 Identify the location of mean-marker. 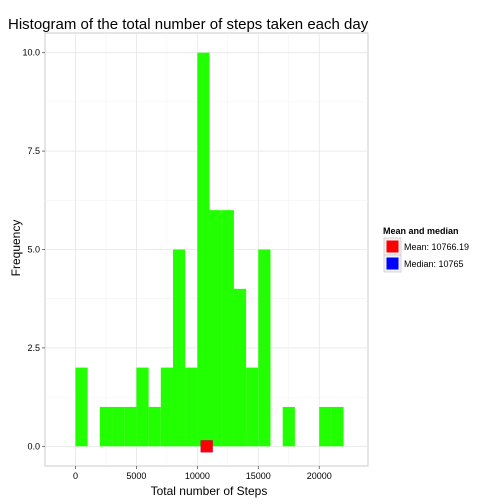
(206, 446).